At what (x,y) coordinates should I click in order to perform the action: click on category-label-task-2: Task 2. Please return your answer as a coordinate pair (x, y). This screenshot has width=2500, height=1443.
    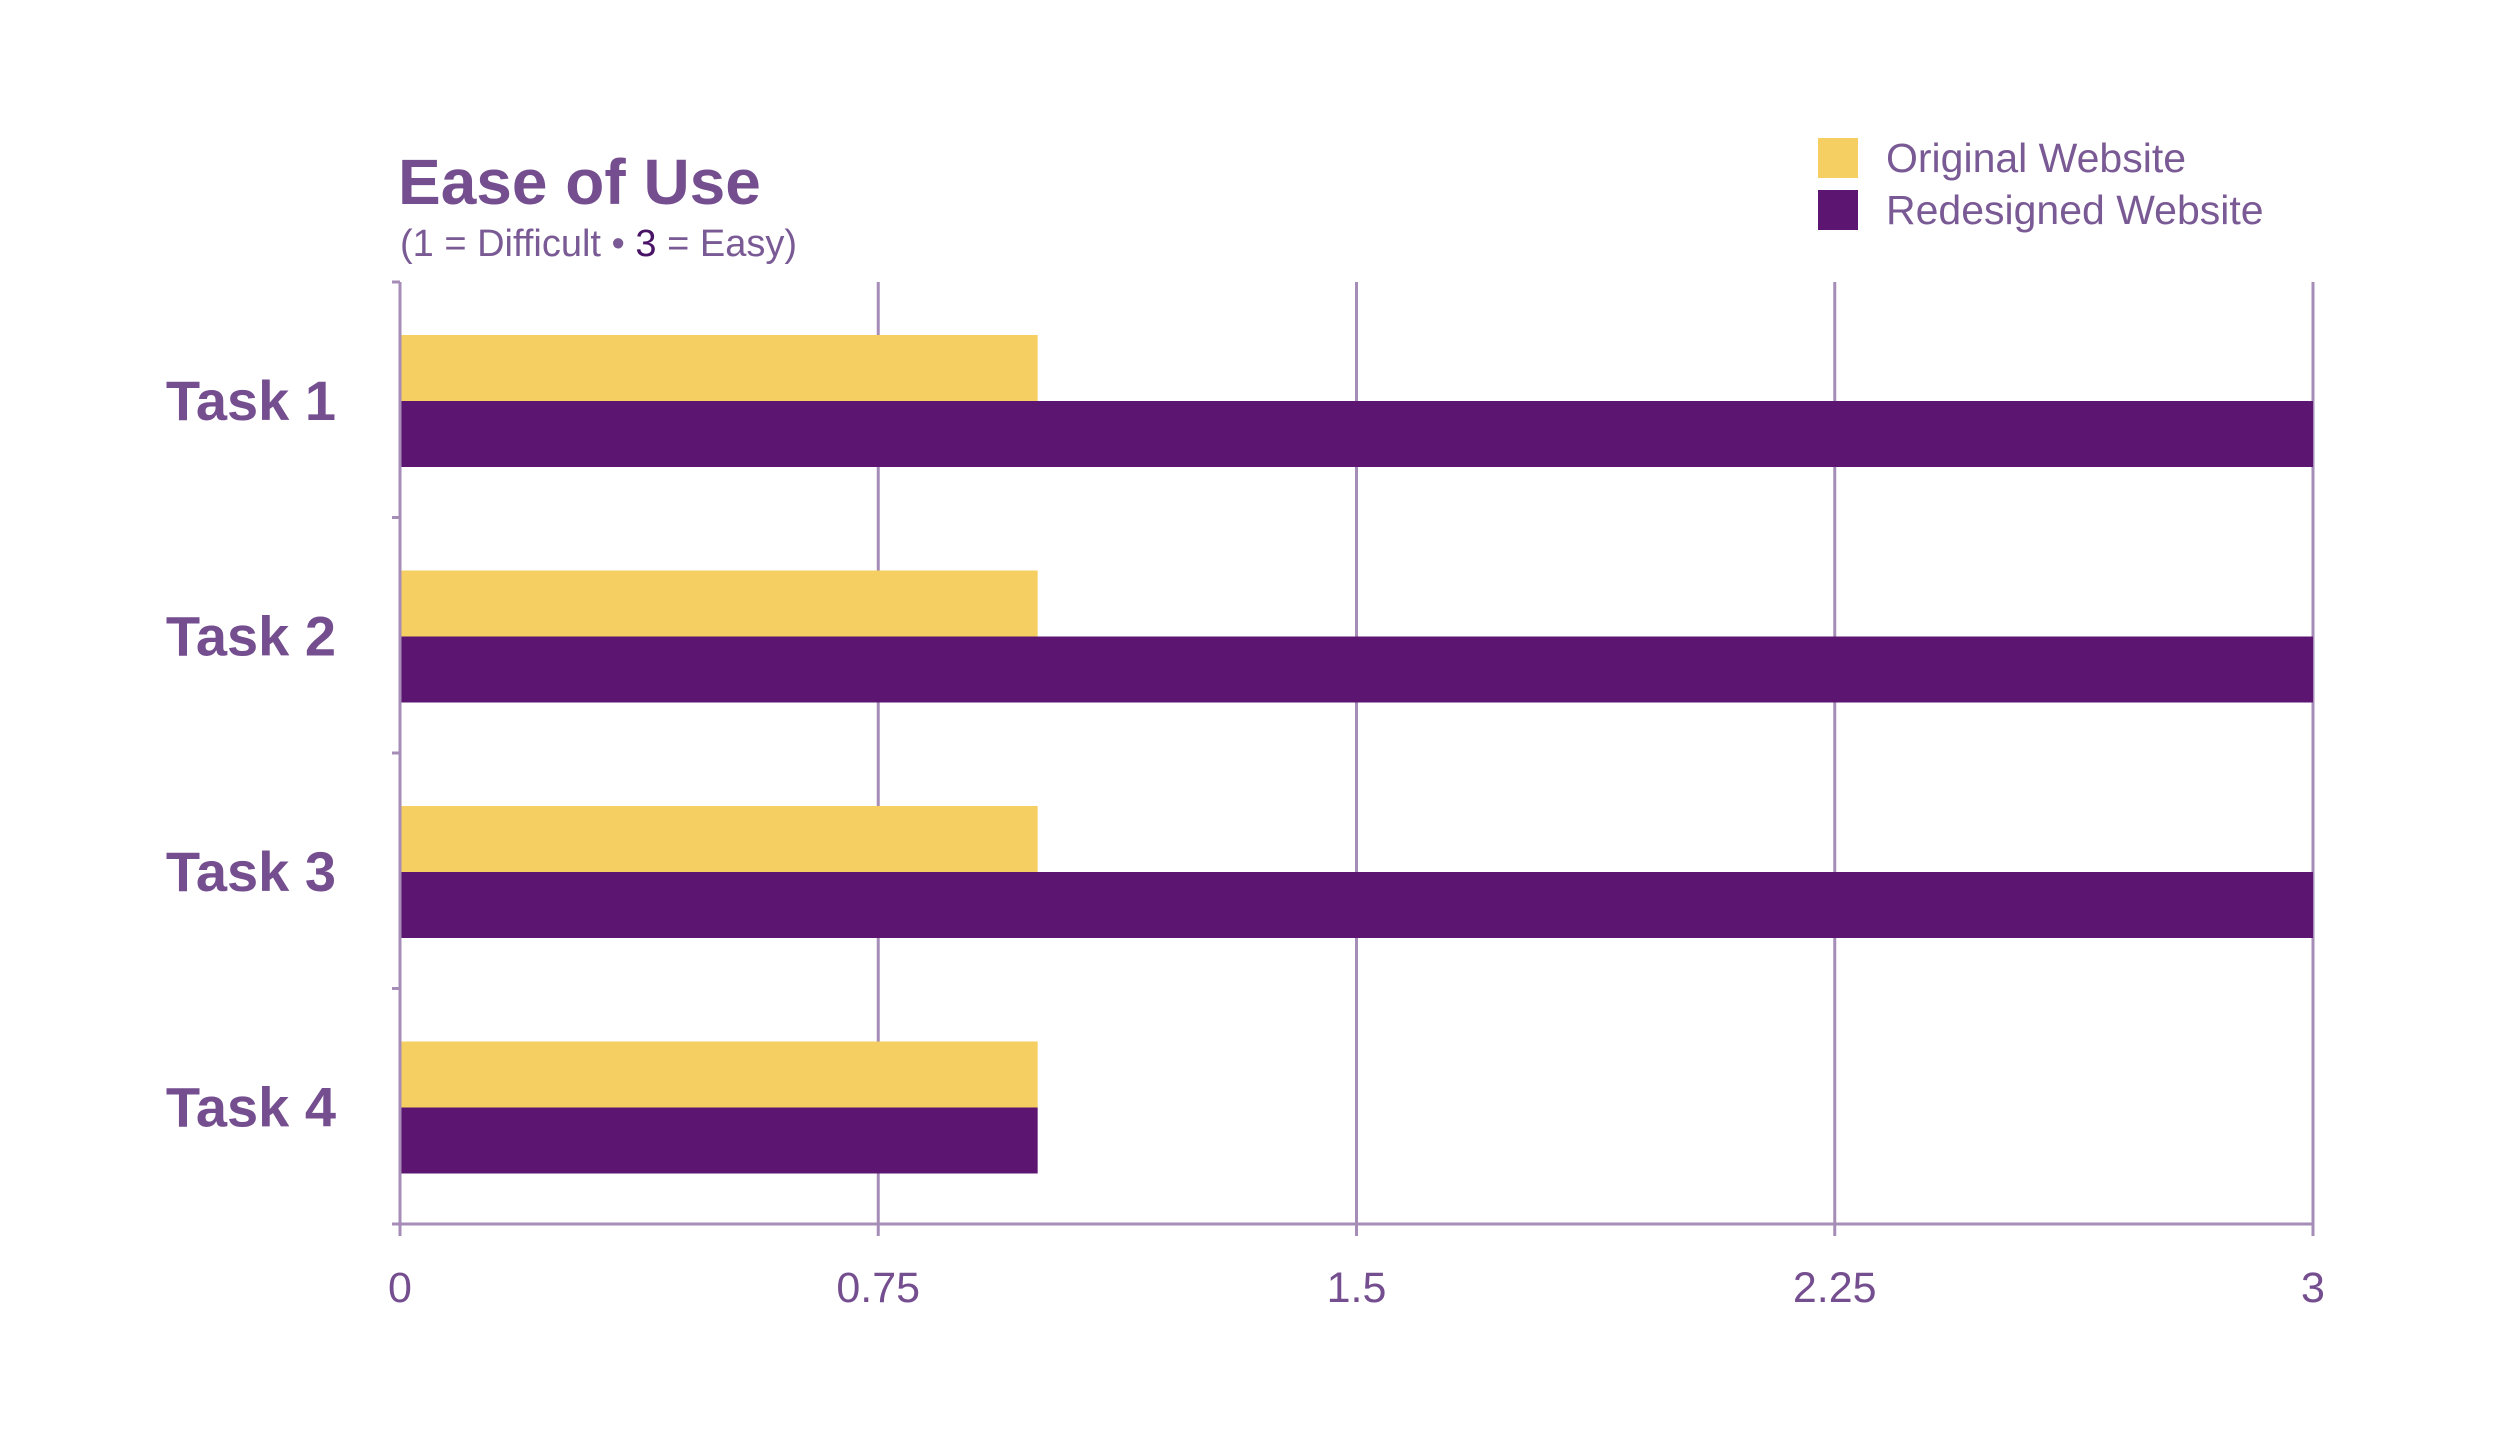
    Looking at the image, I should click on (251, 636).